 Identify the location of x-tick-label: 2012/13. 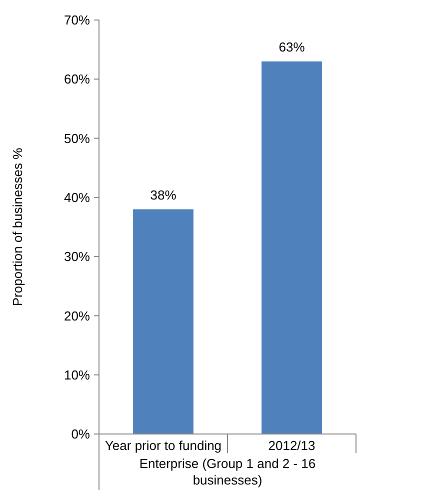
(292, 445).